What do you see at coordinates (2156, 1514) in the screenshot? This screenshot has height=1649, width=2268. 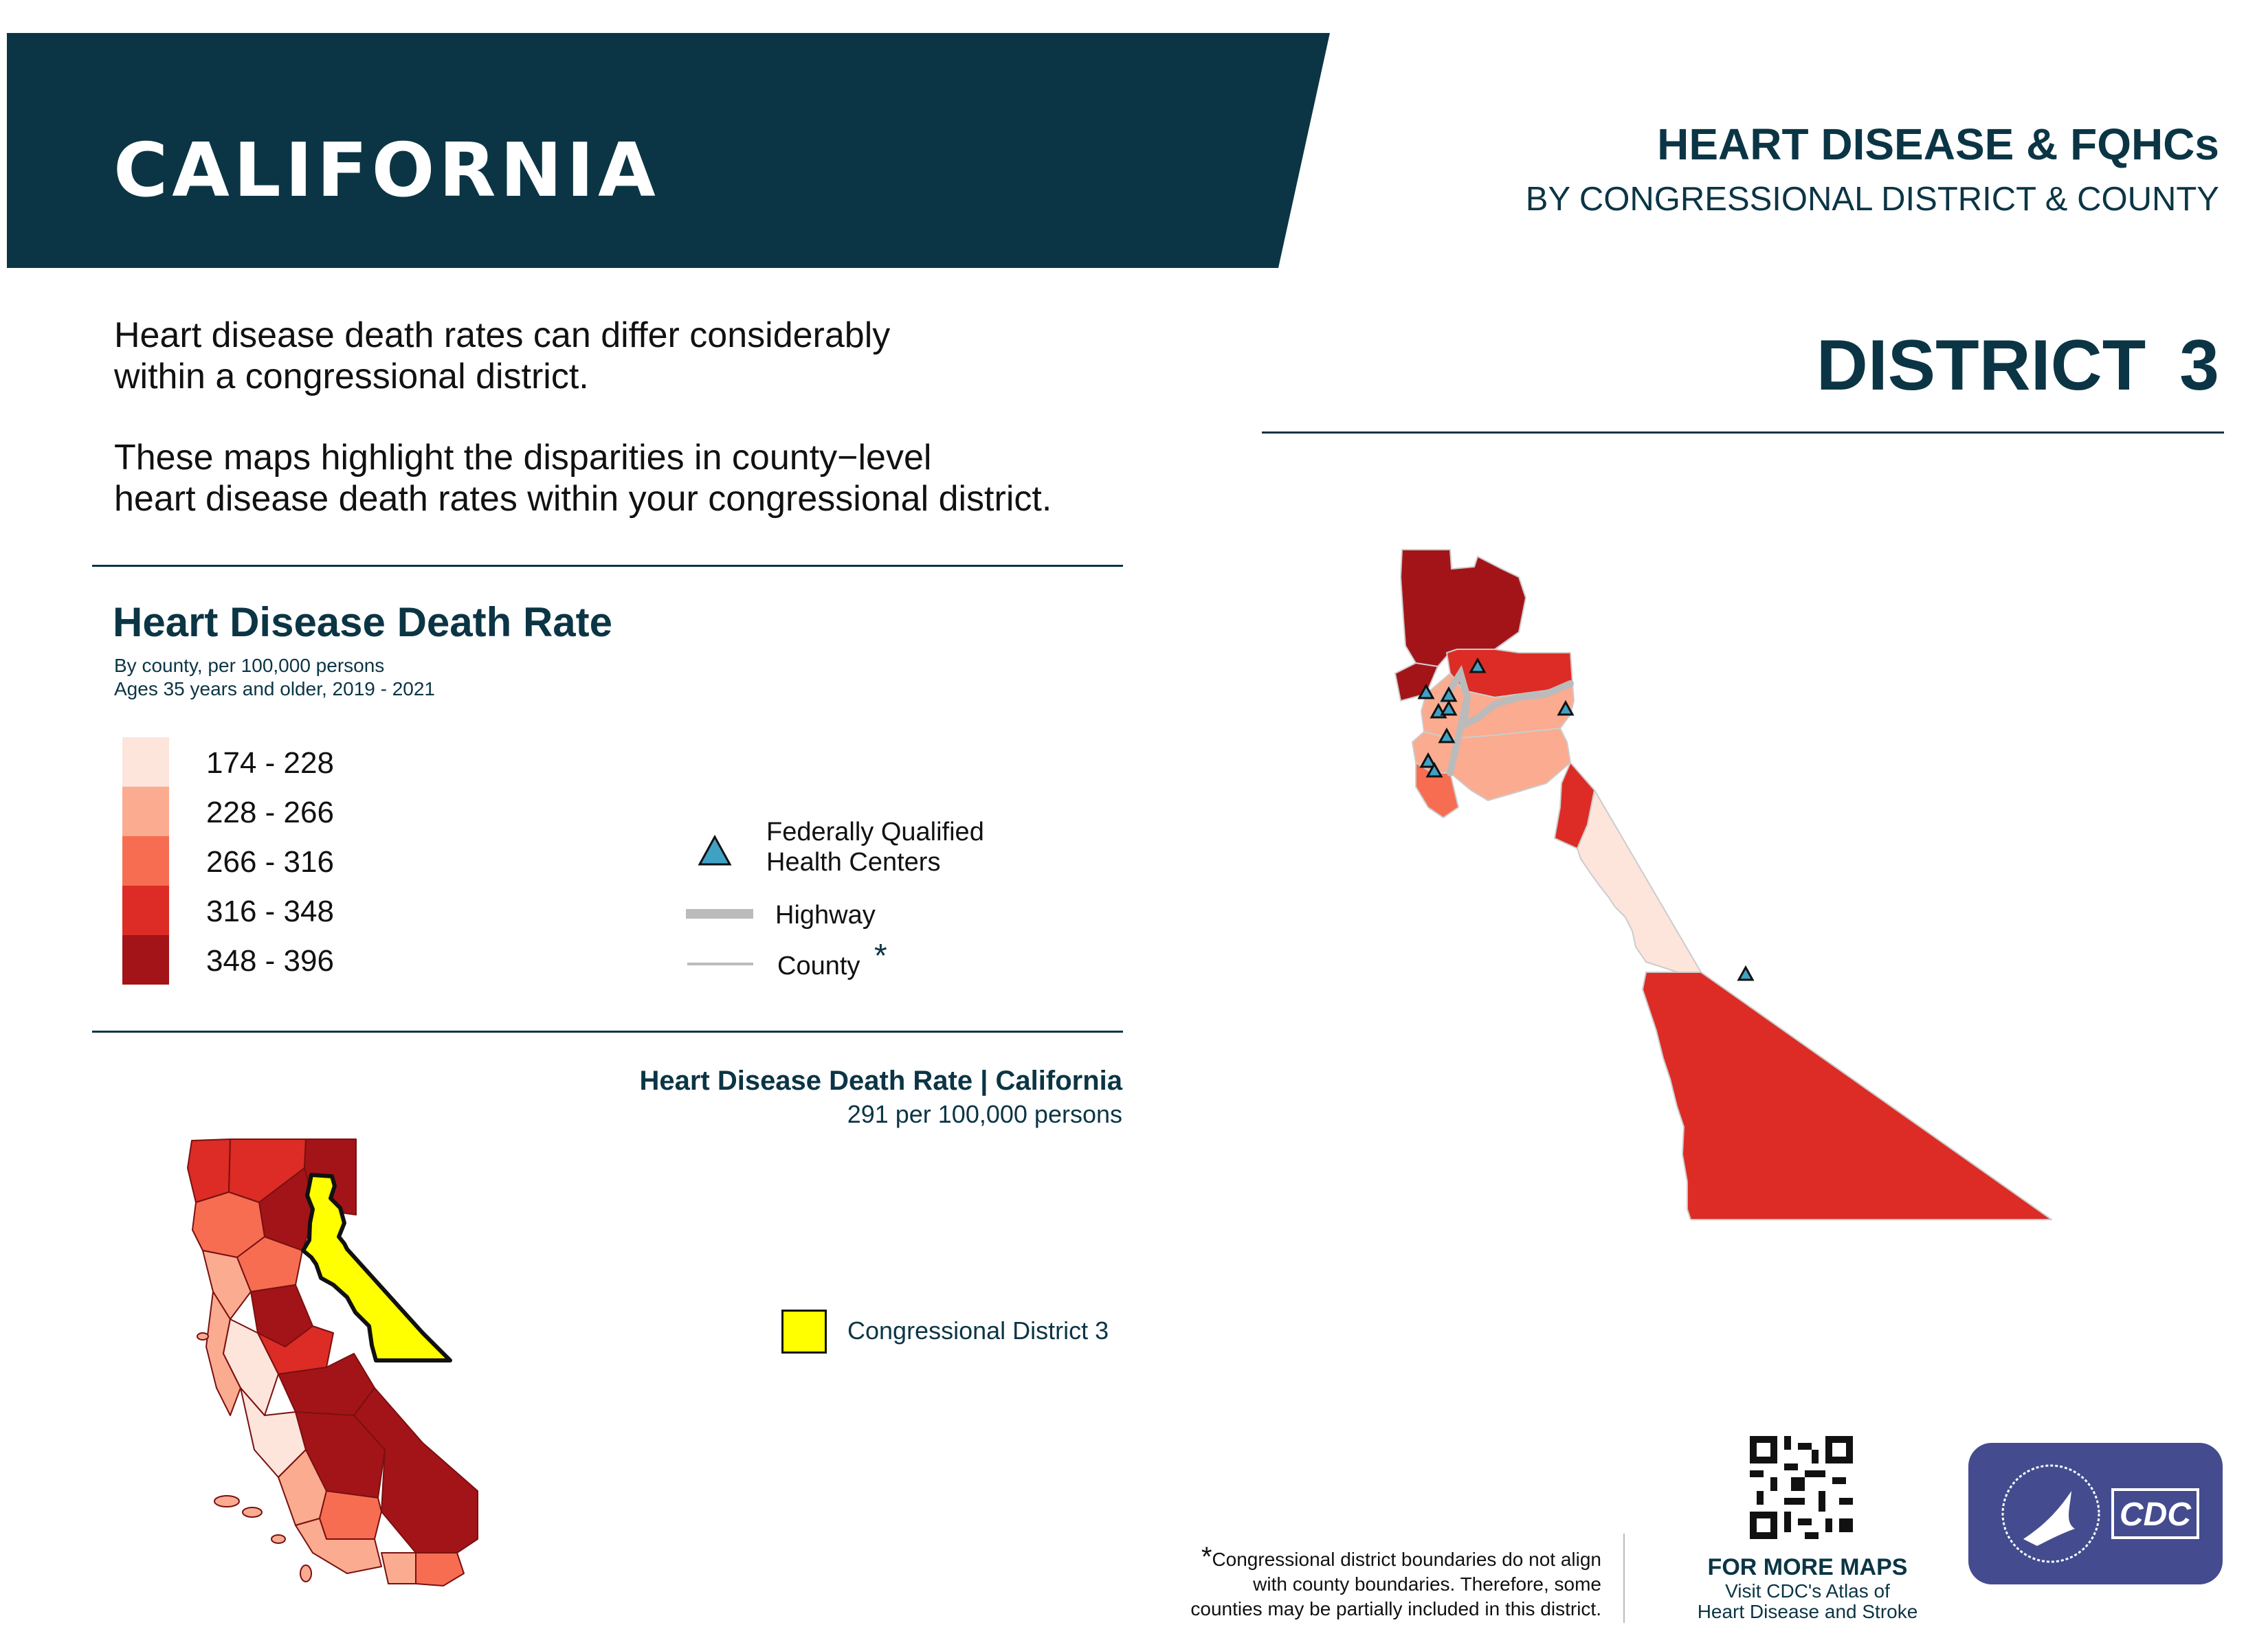 I see `cdc-logo-text: CDC` at bounding box center [2156, 1514].